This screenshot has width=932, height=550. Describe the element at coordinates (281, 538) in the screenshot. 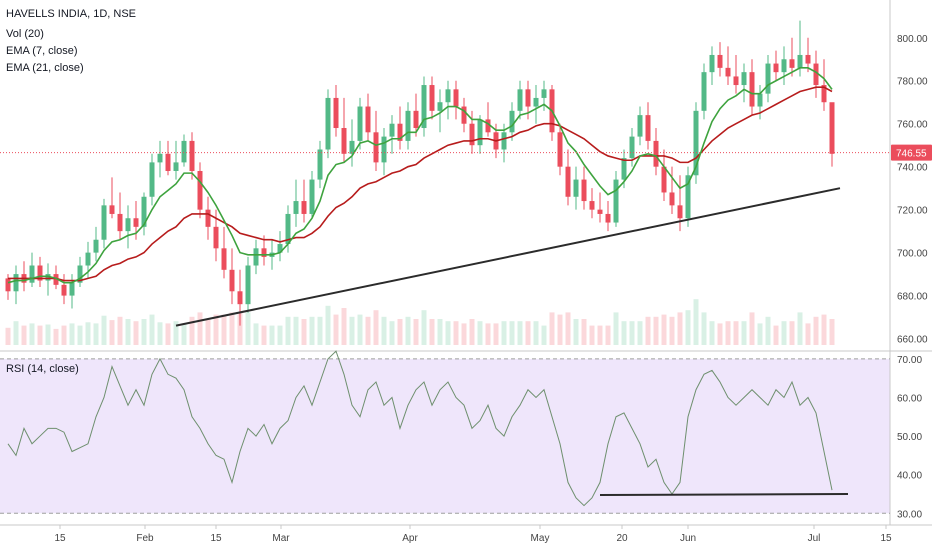

I see `time-tick-label: Mar` at that location.